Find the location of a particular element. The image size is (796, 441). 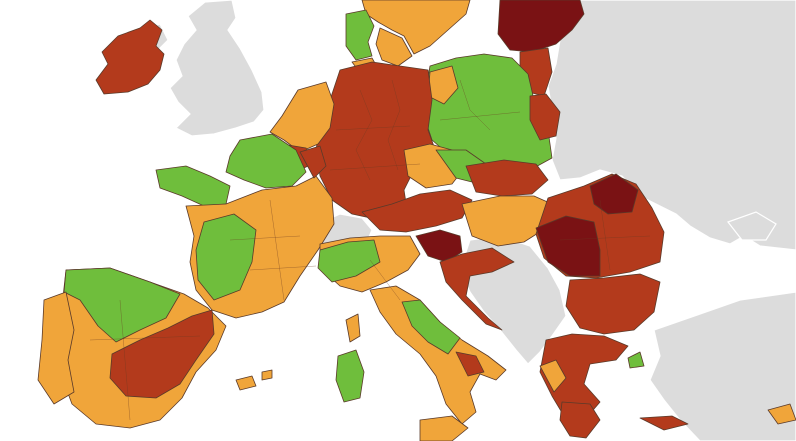

region-balearic-small is located at coordinates (267, 375).